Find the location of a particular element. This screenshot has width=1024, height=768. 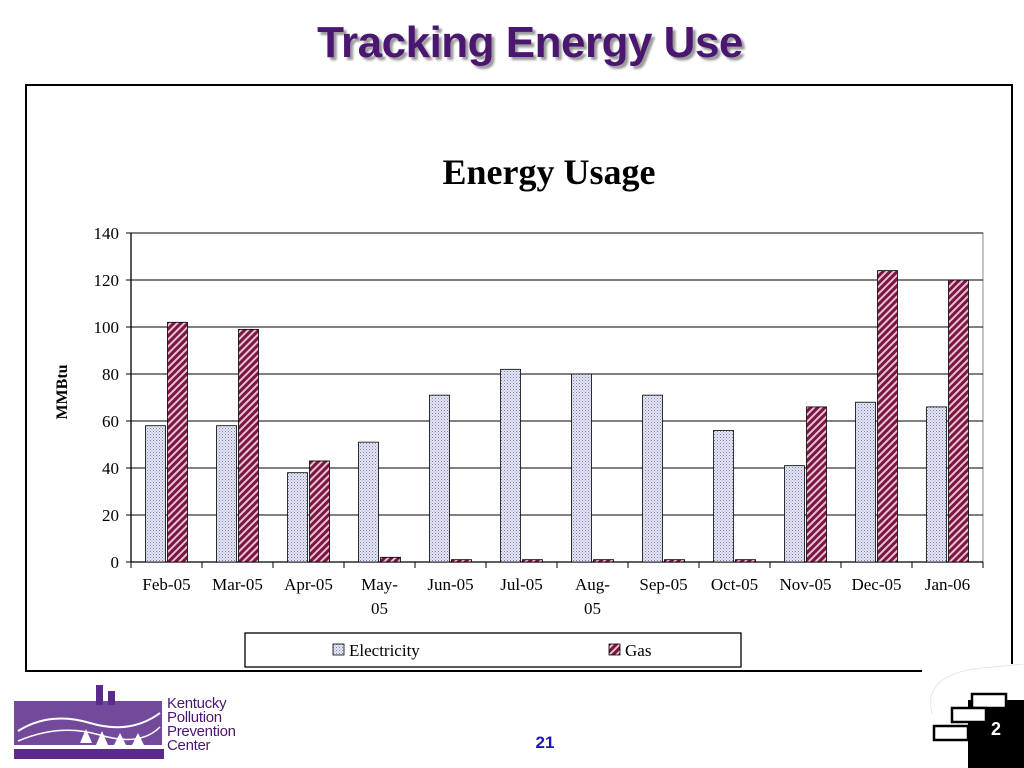

y-tick-label: 80 is located at coordinates (110, 374).